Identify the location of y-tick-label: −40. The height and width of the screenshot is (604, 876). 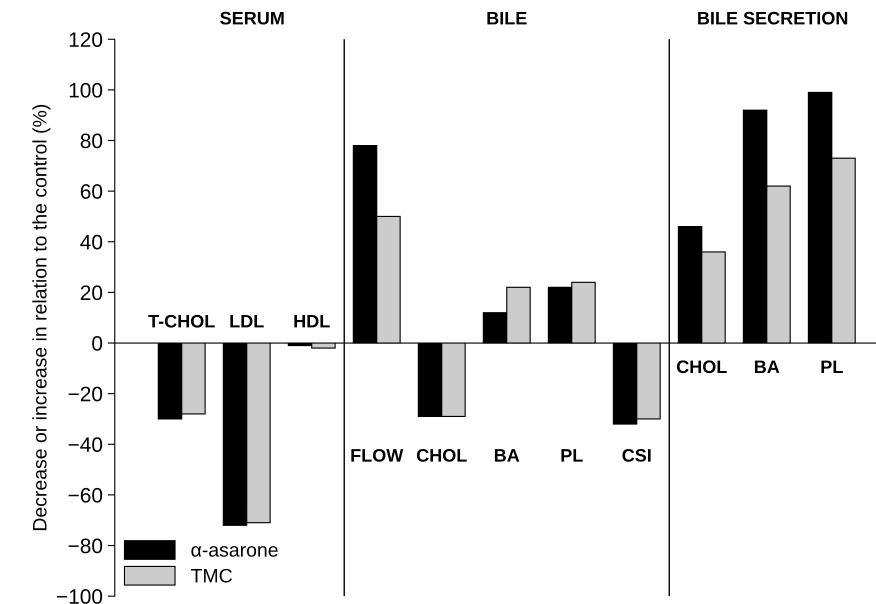
(85, 444).